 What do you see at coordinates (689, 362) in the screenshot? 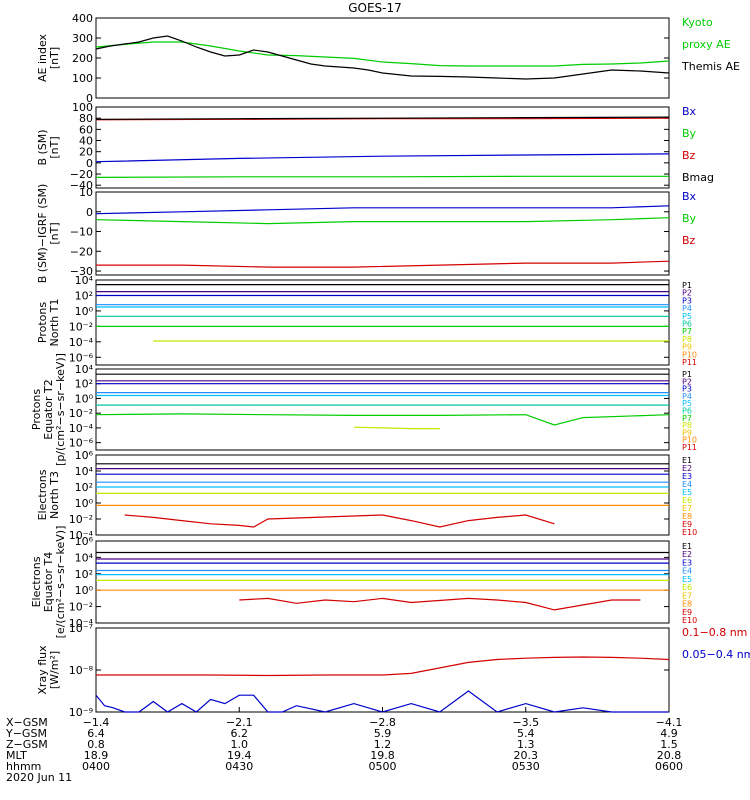
I see `legend-entry: P11` at bounding box center [689, 362].